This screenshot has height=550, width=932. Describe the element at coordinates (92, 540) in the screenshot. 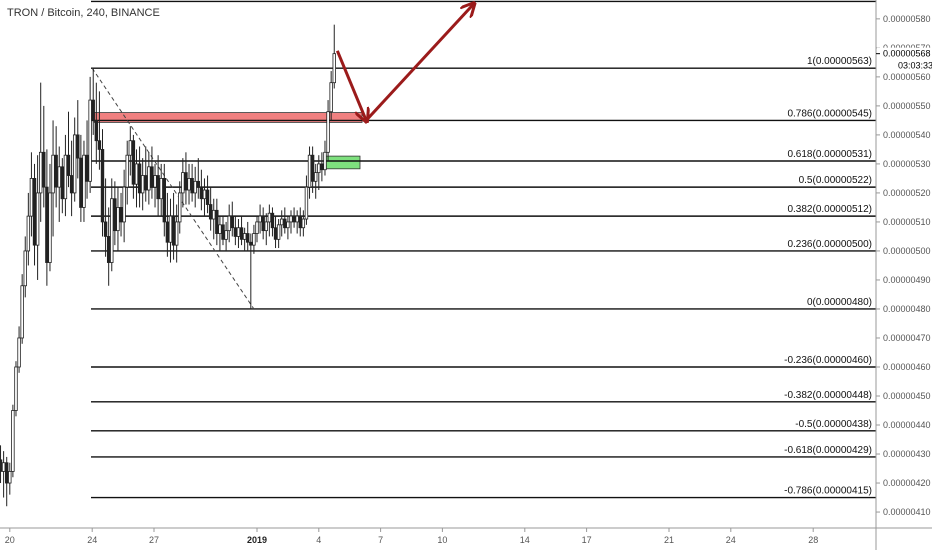

I see `time-tick-label: 24` at that location.